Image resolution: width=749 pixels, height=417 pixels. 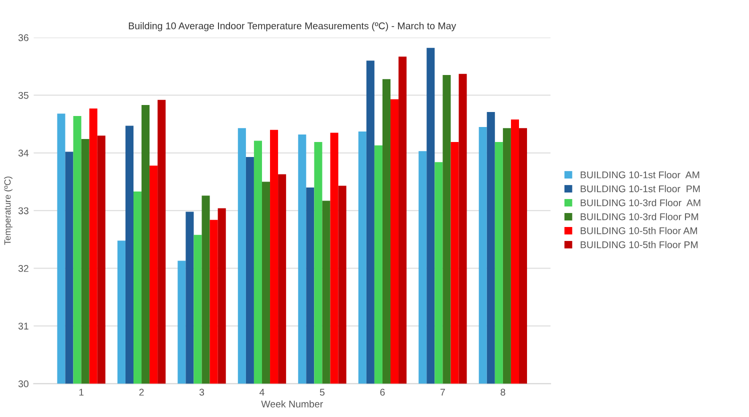 What do you see at coordinates (639, 244) in the screenshot?
I see `legend-label: BUILDING 10-5th Floor PM` at bounding box center [639, 244].